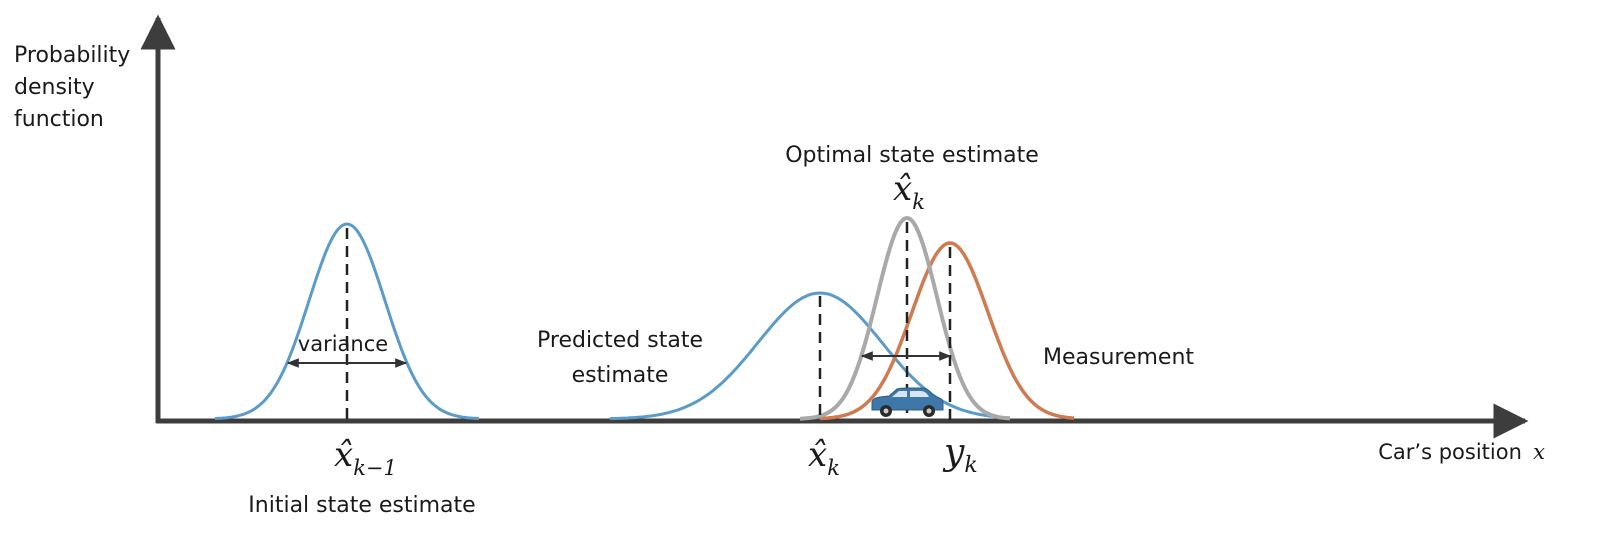  What do you see at coordinates (343, 344) in the screenshot?
I see `variance-label: variance` at bounding box center [343, 344].